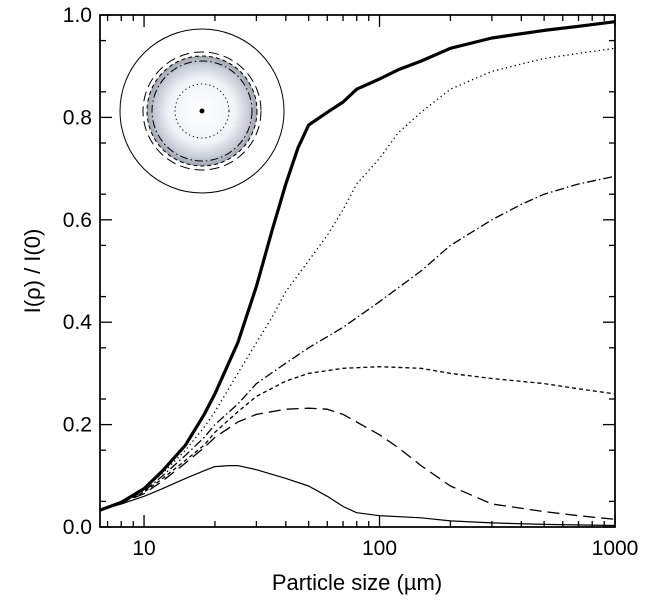  I want to click on inset-dotted-ring, so click(202, 111).